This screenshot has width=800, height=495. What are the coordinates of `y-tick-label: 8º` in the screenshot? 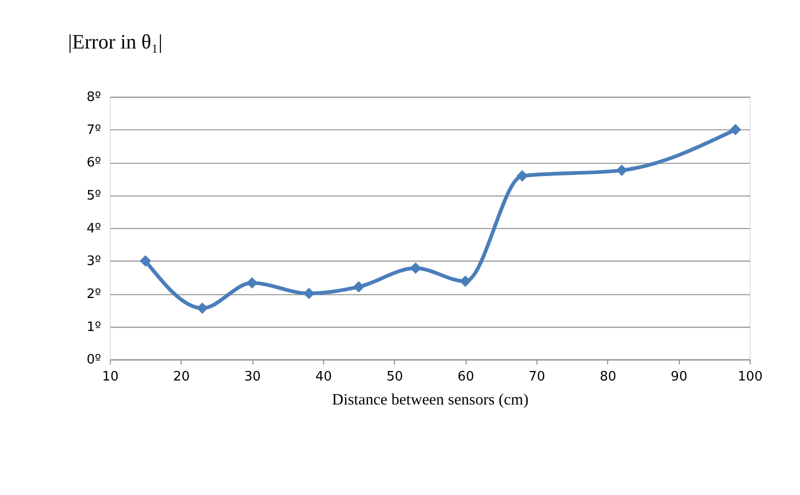 It's located at (94, 97).